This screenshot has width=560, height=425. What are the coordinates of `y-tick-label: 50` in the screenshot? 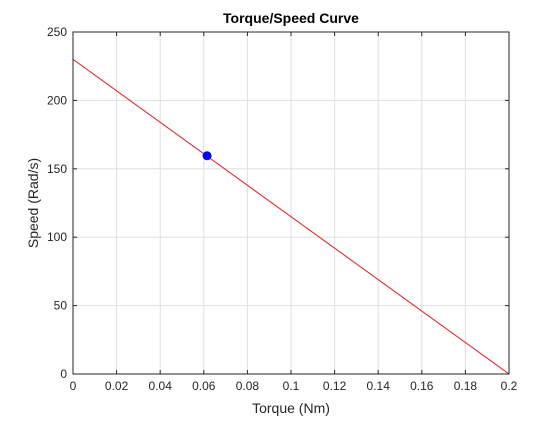 It's located at (61, 306).